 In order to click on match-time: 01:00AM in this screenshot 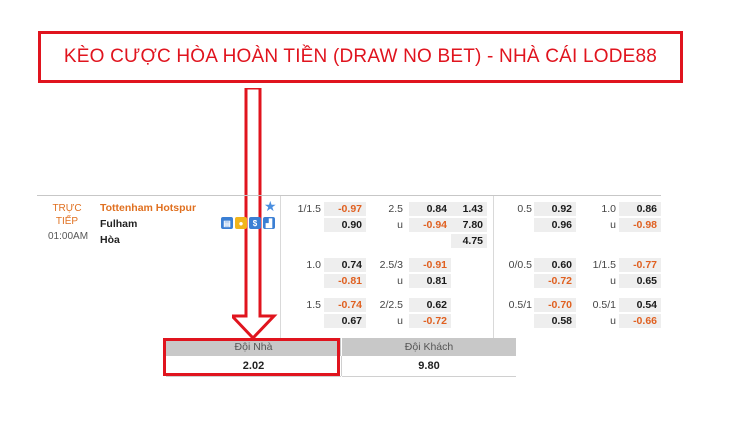, I will do `click(68, 236)`.